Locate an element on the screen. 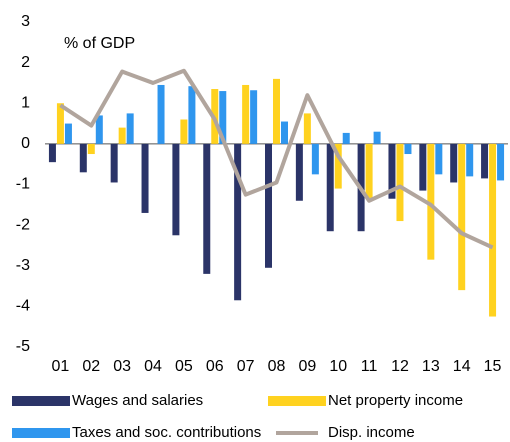 This screenshot has height=442, width=510. x-tick-label: 03 is located at coordinates (122, 366).